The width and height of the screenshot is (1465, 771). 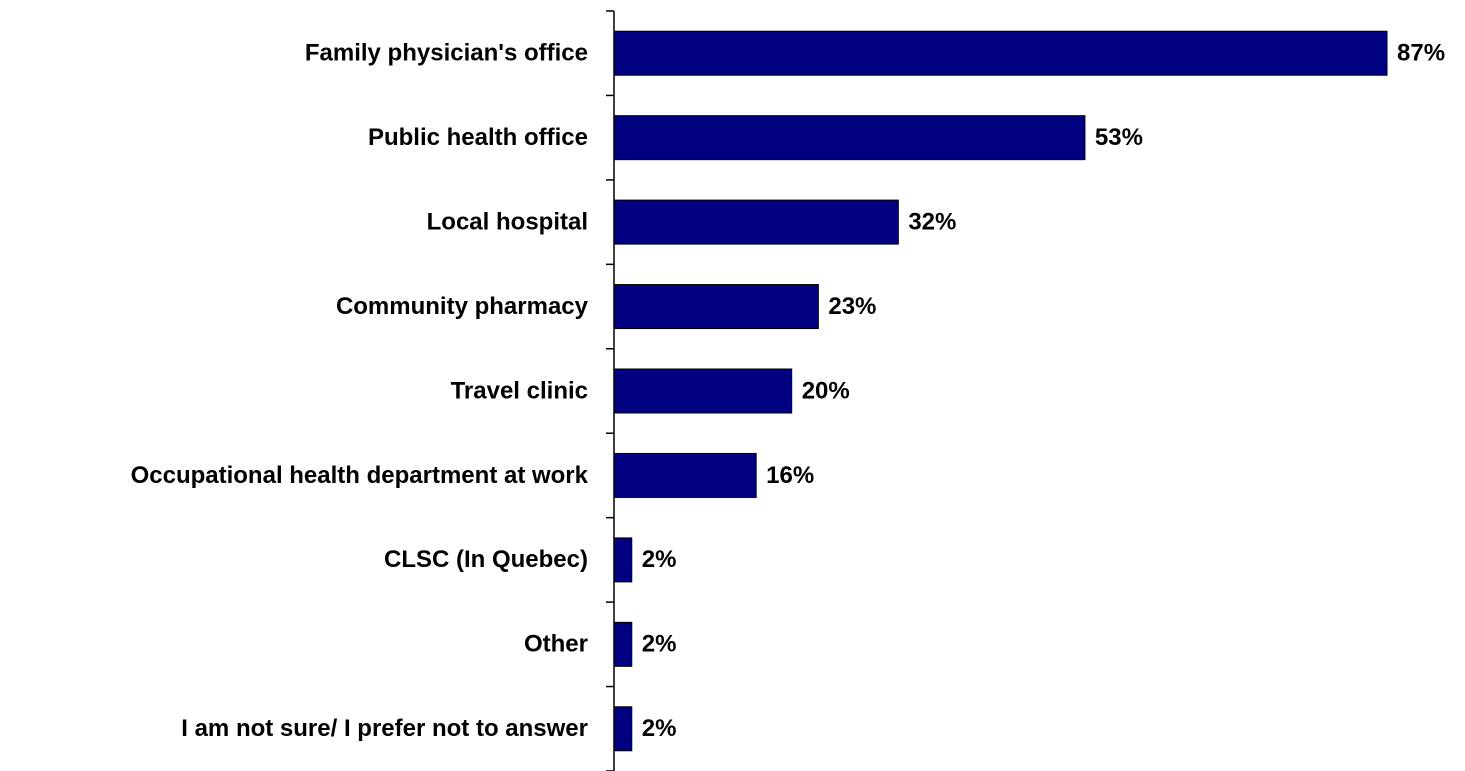 What do you see at coordinates (826, 390) in the screenshot?
I see `value-label: 20%` at bounding box center [826, 390].